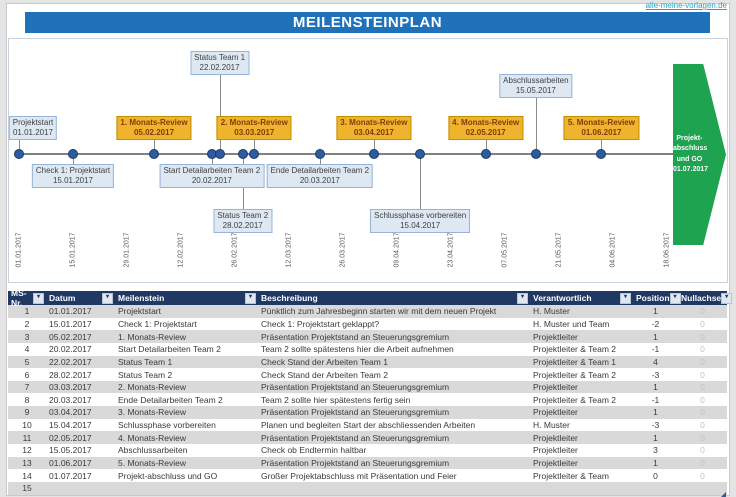  What do you see at coordinates (186, 488) in the screenshot?
I see `cell-meilenstein` at bounding box center [186, 488].